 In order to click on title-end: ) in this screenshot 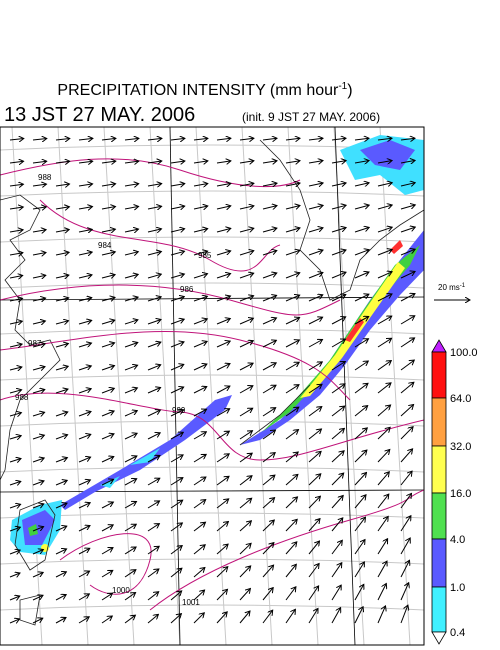, I will do `click(349, 90)`.